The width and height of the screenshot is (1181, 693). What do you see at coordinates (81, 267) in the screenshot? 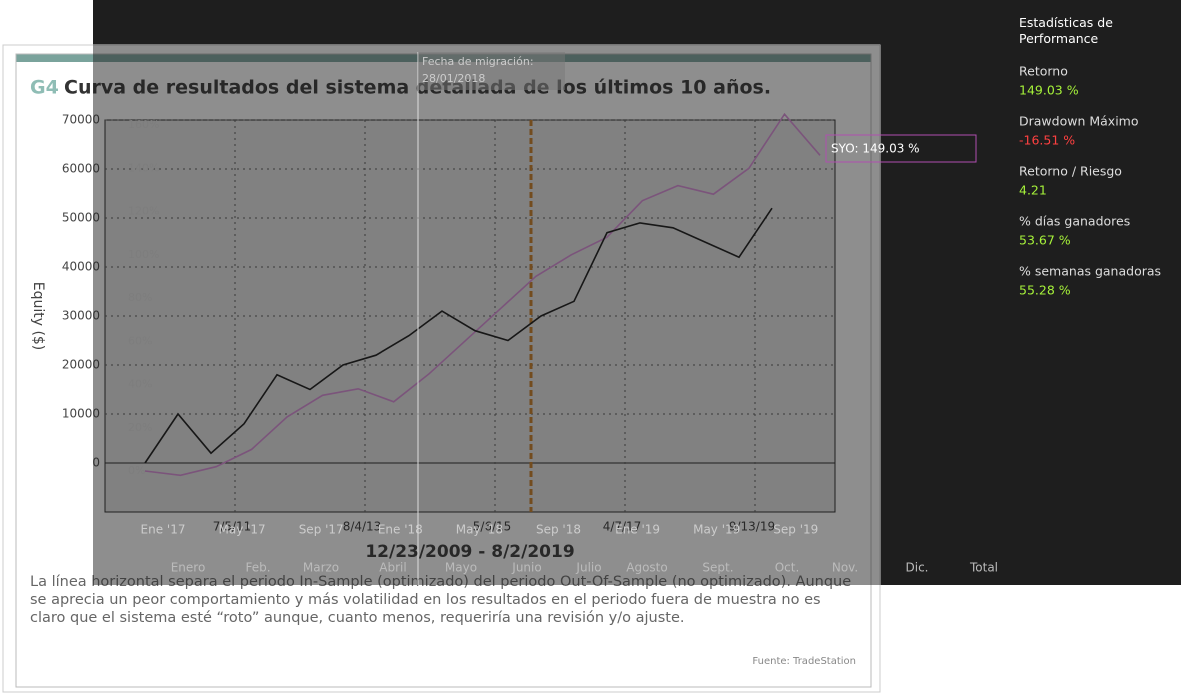
I see `y-tick-label: 40000` at bounding box center [81, 267].